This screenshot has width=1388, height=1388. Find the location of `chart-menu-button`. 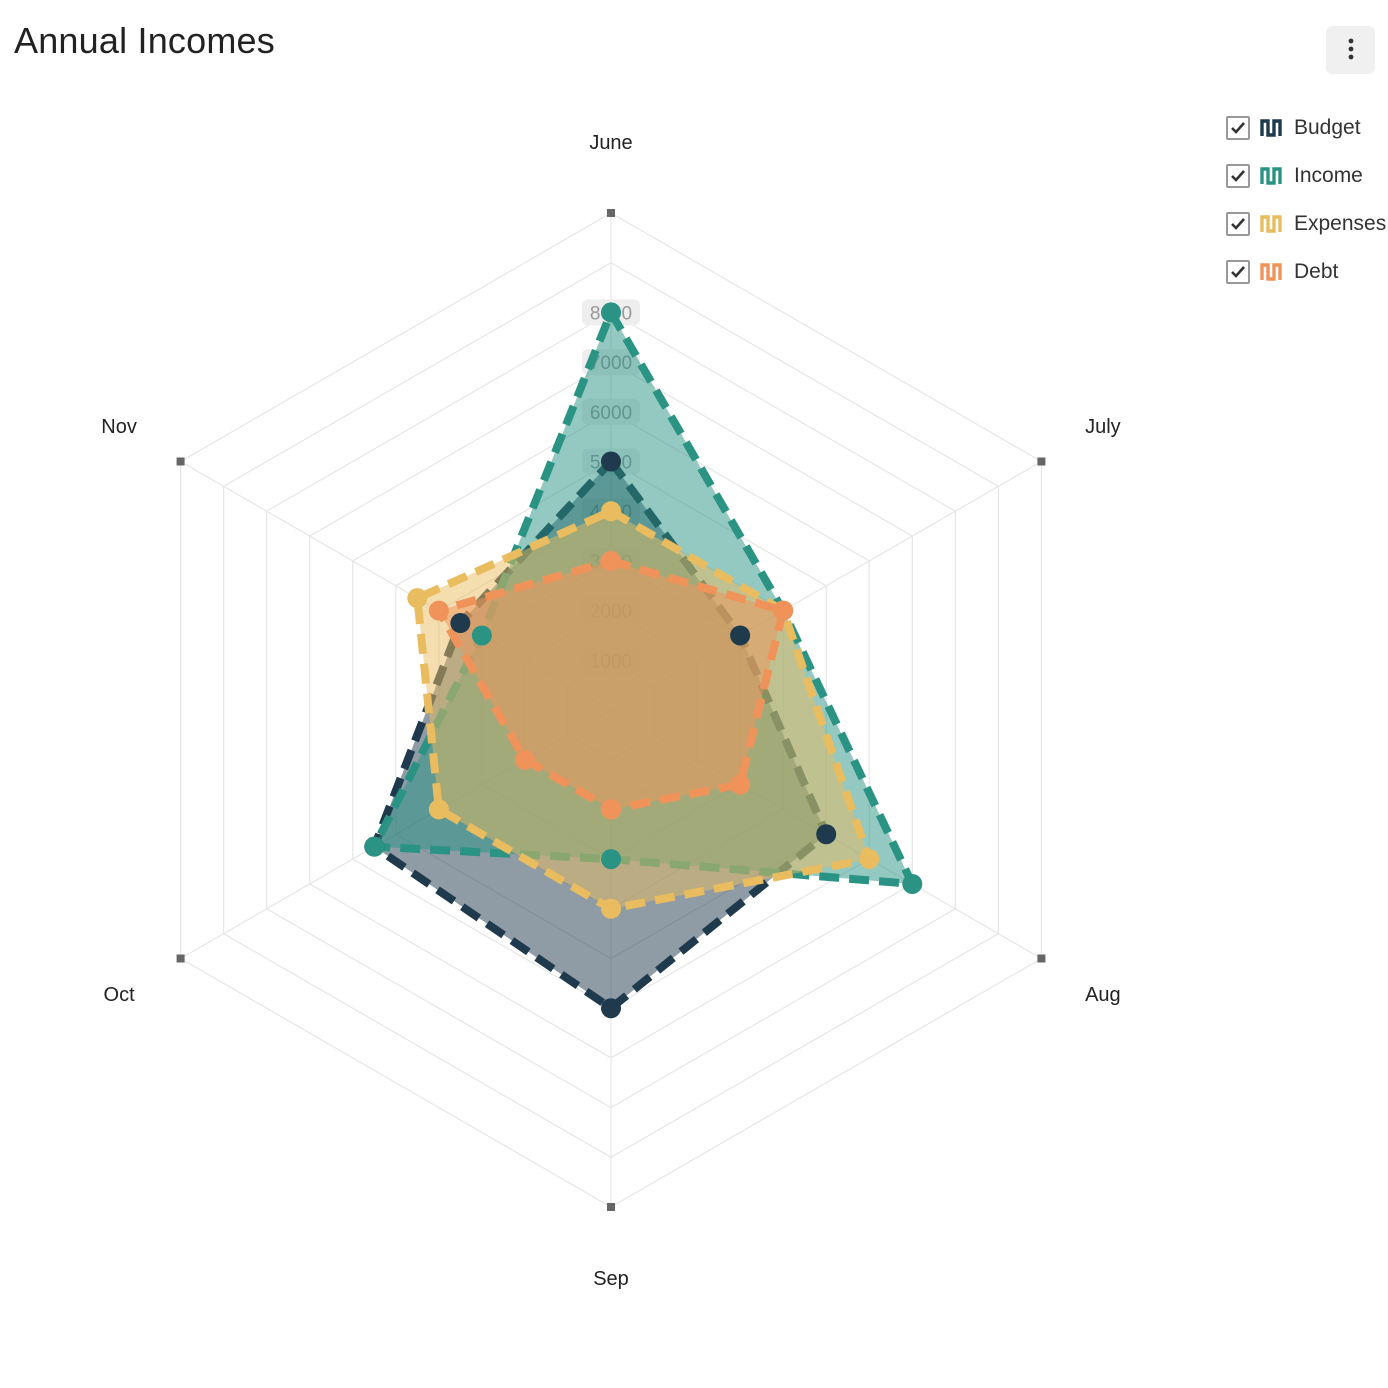

chart-menu-button is located at coordinates (1350, 50).